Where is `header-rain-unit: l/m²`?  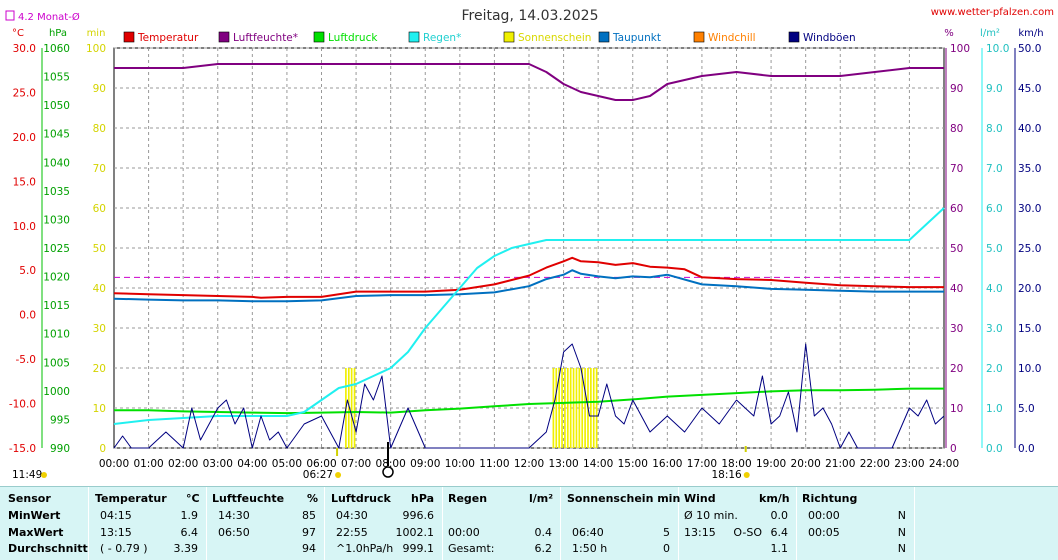
header-rain-unit: l/m² is located at coordinates (541, 498).